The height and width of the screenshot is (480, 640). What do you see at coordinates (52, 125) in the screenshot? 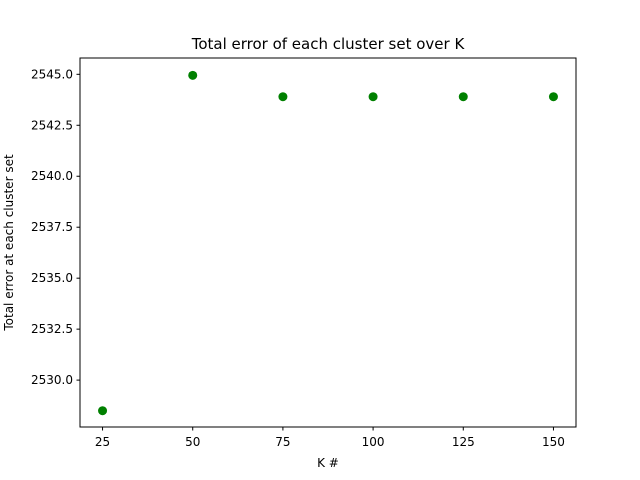
I see `y-tick-label: 2542.5` at bounding box center [52, 125].